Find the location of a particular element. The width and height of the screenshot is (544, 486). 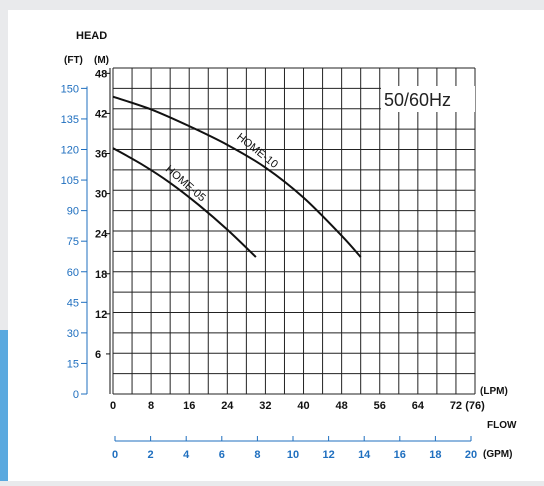

ft-tick-label: 150 is located at coordinates (70, 89).